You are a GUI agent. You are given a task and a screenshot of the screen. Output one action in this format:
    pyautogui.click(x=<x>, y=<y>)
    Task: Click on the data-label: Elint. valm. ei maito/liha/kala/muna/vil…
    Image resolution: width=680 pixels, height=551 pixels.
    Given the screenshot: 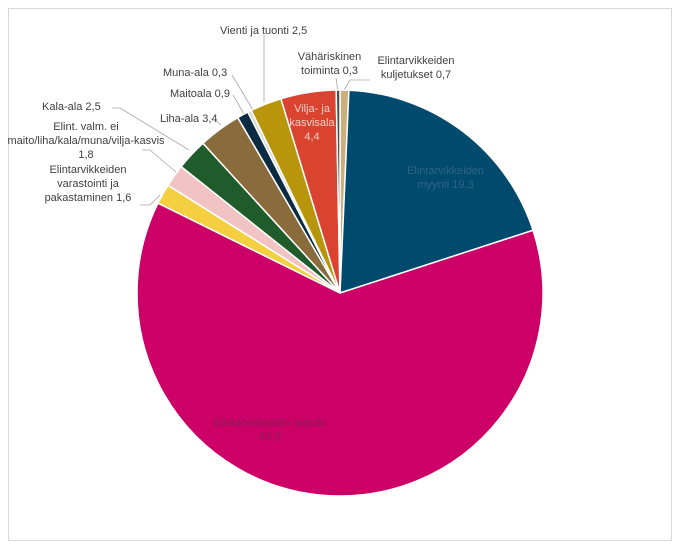 What is the action you would take?
    pyautogui.click(x=86, y=141)
    